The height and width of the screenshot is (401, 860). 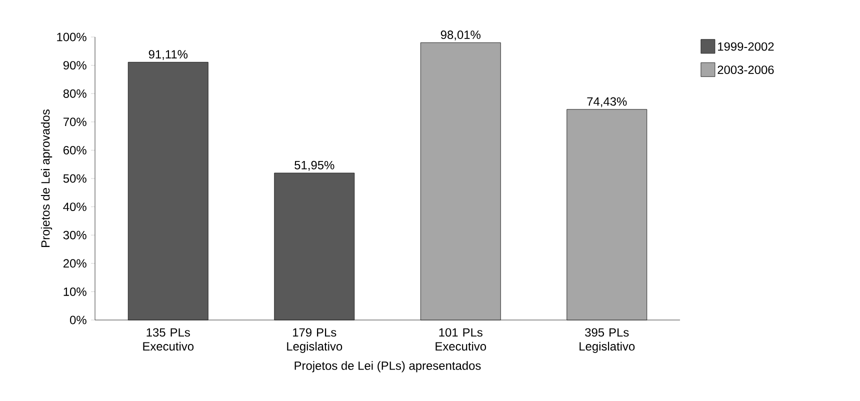 What do you see at coordinates (607, 102) in the screenshot?
I see `data-label: 74,43%` at bounding box center [607, 102].